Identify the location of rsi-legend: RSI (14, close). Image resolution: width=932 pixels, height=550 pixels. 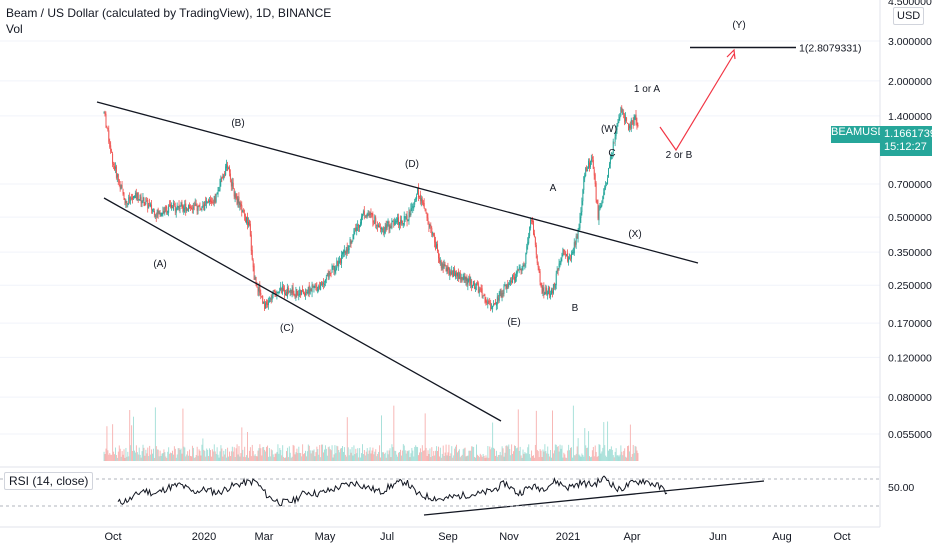
(49, 481).